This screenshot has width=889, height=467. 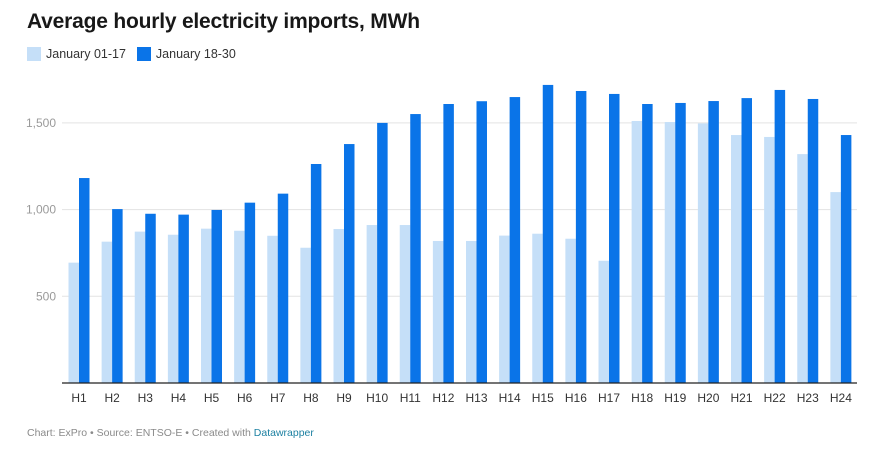 What do you see at coordinates (223, 21) in the screenshot?
I see `chart-title: Average hourly electricity imports, MWh` at bounding box center [223, 21].